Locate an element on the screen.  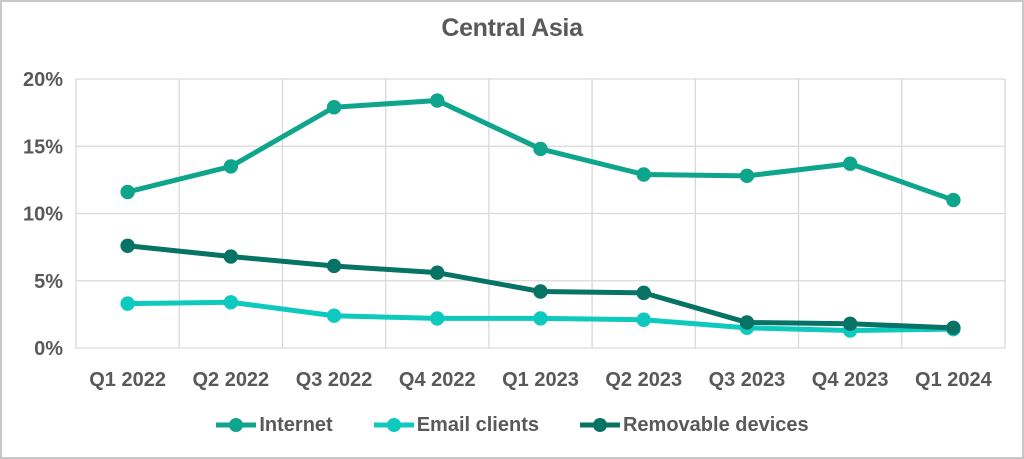
legend-item-internet: Internet is located at coordinates (274, 425).